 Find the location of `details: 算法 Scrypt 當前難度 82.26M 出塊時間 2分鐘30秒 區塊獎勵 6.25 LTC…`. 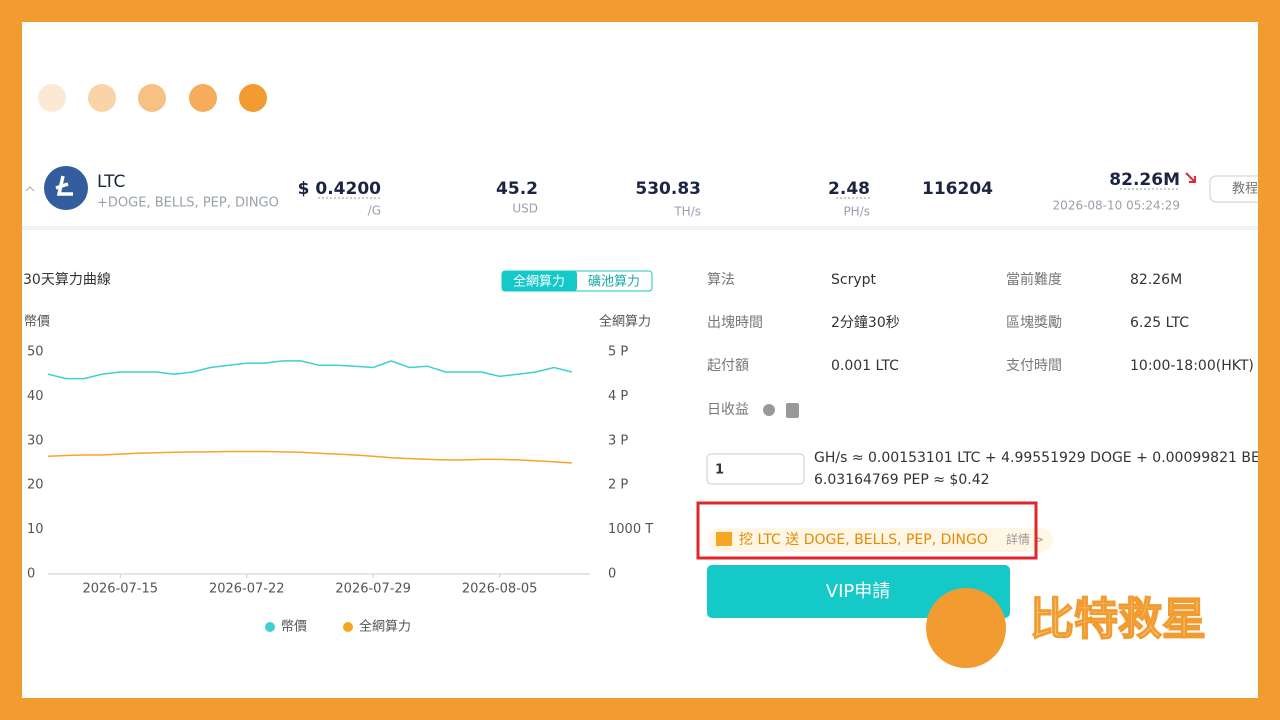

details: 算法 Scrypt 當前難度 82.26M 出塊時間 2分鐘30秒 區塊獎勵 6.25 LTC… is located at coordinates (980, 322).